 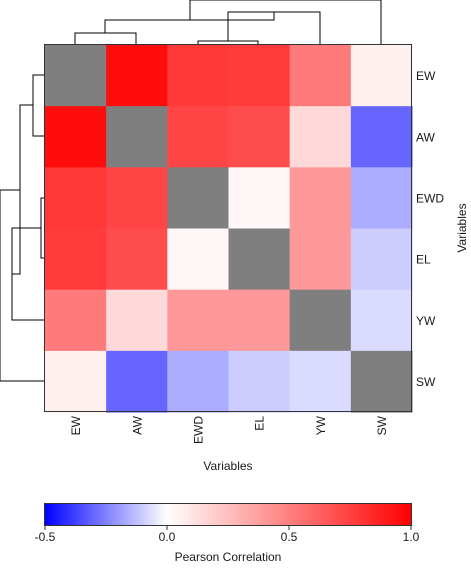 I want to click on column-label: EWD, so click(x=198, y=430).